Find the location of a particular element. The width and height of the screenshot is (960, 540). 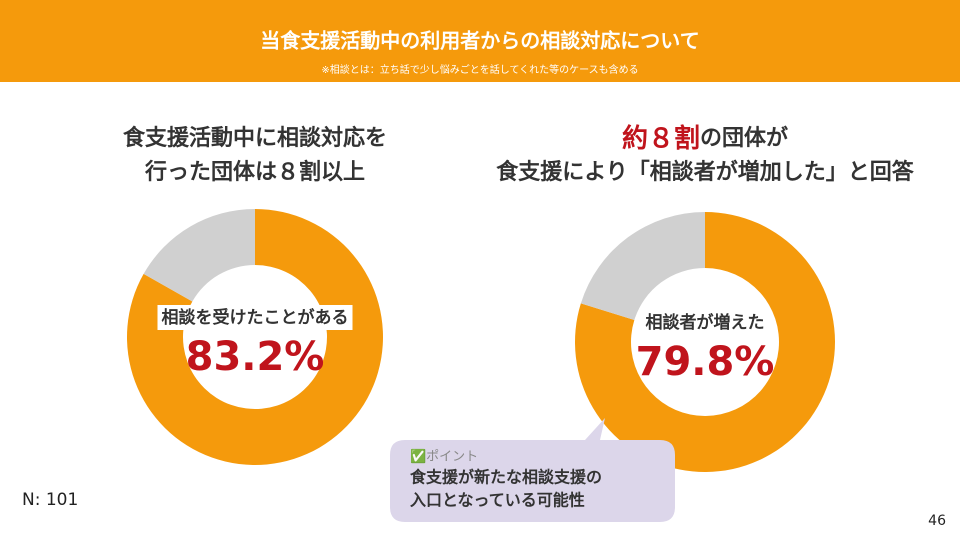

chart-title: 約８割の団体が is located at coordinates (705, 138).